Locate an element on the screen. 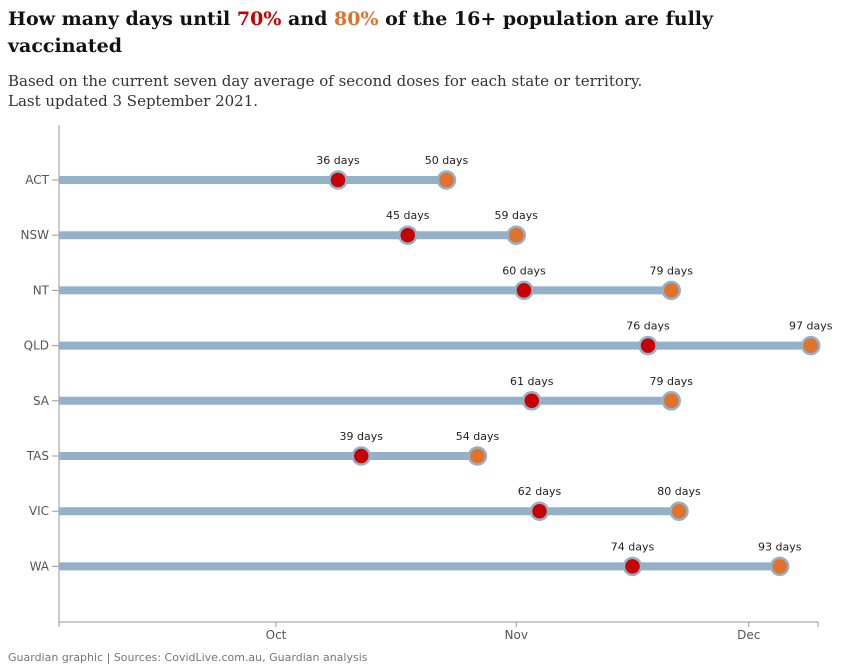 The height and width of the screenshot is (671, 844). data-label-70-percent: 74 days is located at coordinates (633, 546).